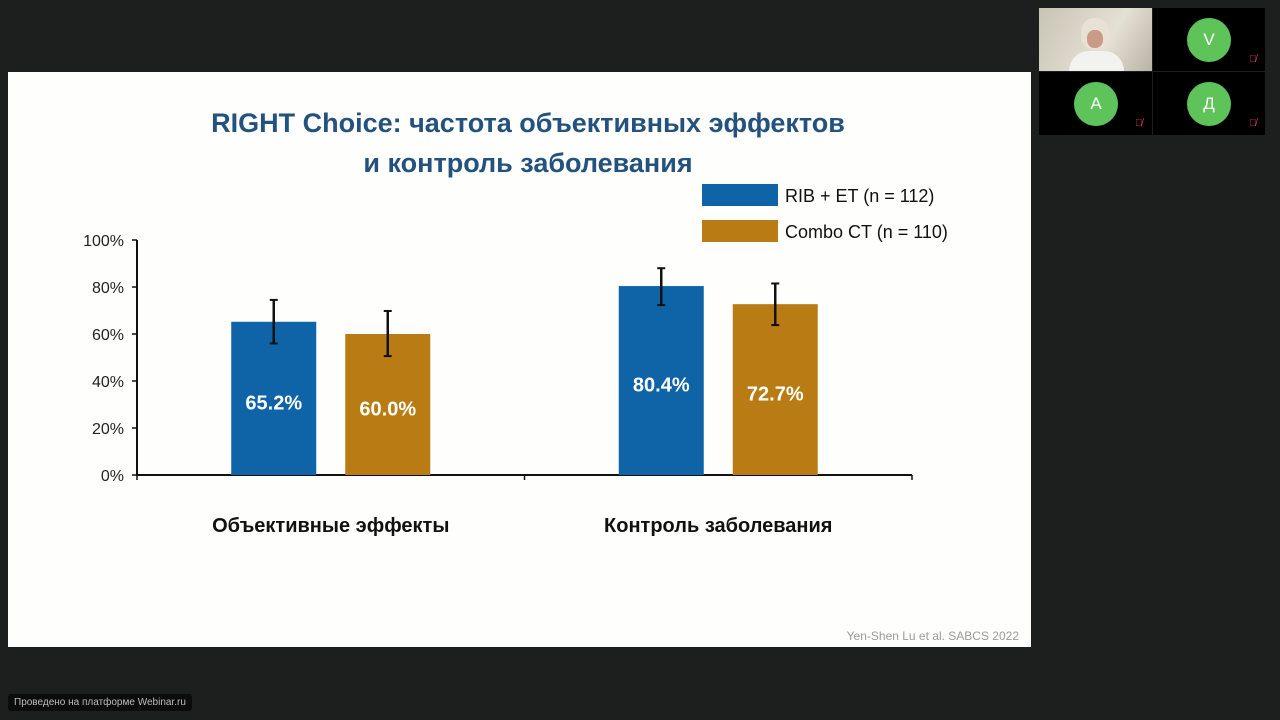 The image size is (1280, 720). What do you see at coordinates (859, 196) in the screenshot?
I see `legend-label: RIB + ET (n = 112)` at bounding box center [859, 196].